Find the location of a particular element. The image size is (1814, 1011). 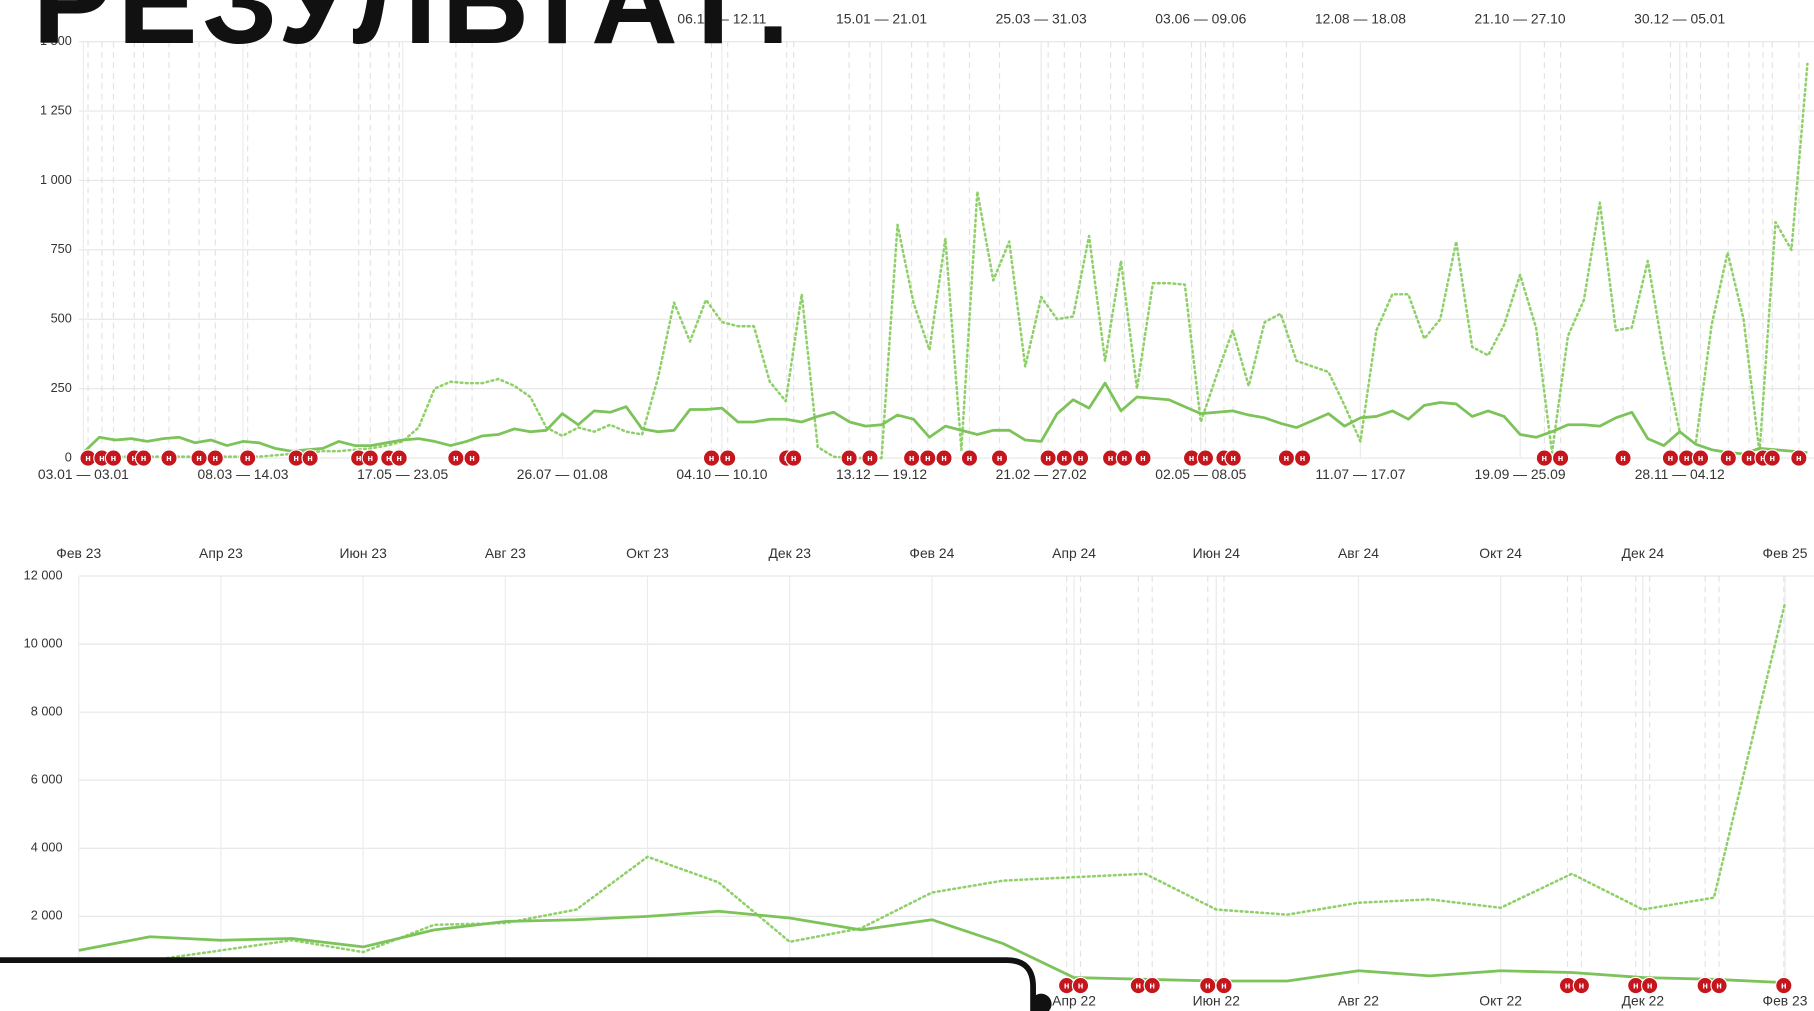

x-tick-label-bottom: Фев 23 is located at coordinates (1785, 1000).